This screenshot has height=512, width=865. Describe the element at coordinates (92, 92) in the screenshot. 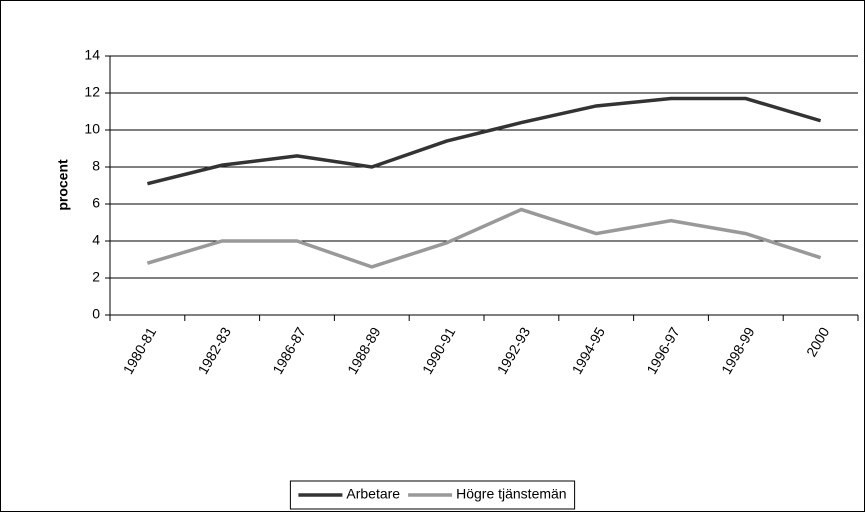

I see `y-tick-label: 12` at that location.